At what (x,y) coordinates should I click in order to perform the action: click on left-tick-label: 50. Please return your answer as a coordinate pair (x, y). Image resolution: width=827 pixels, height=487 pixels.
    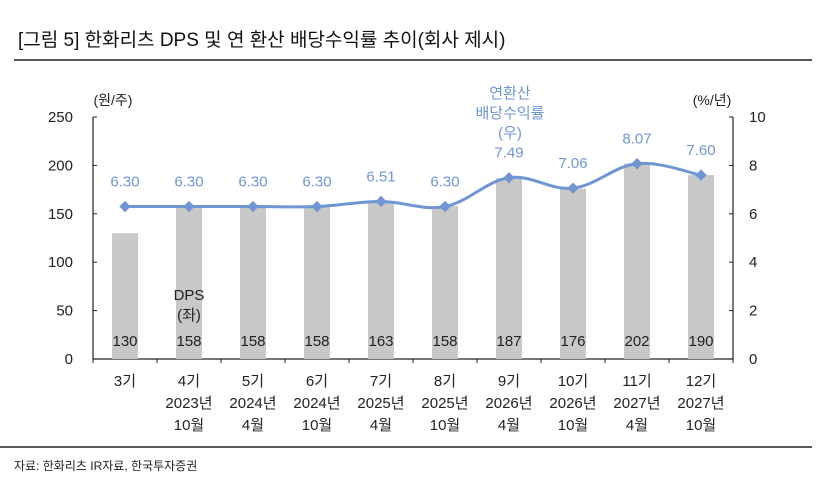
    Looking at the image, I should click on (64, 311).